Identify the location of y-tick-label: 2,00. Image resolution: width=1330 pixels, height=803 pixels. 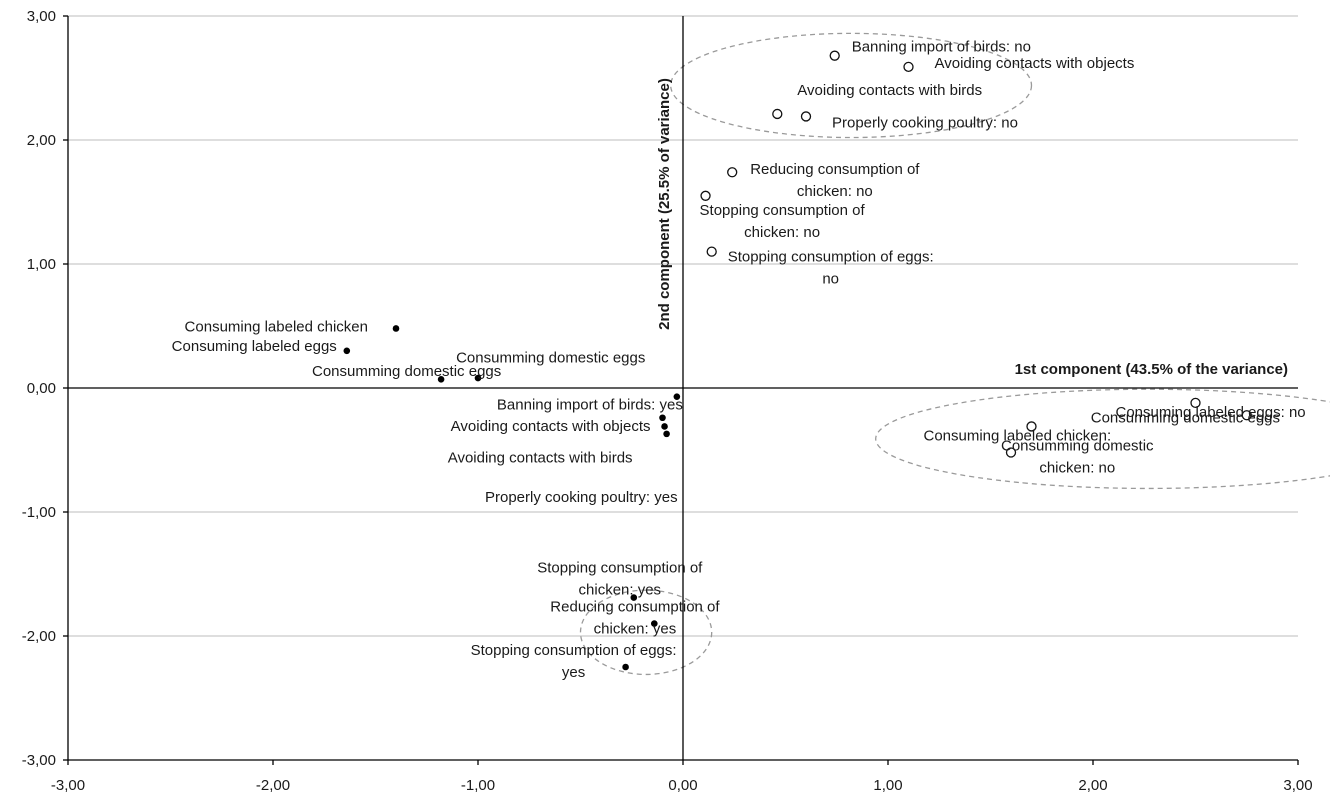
(41, 140).